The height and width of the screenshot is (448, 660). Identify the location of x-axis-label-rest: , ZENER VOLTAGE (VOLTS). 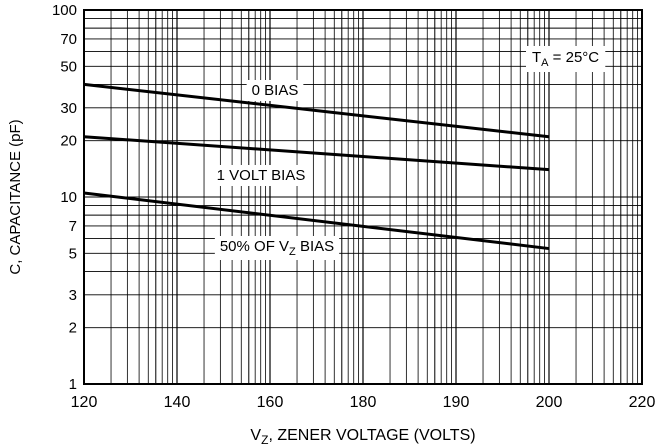
(371, 435).